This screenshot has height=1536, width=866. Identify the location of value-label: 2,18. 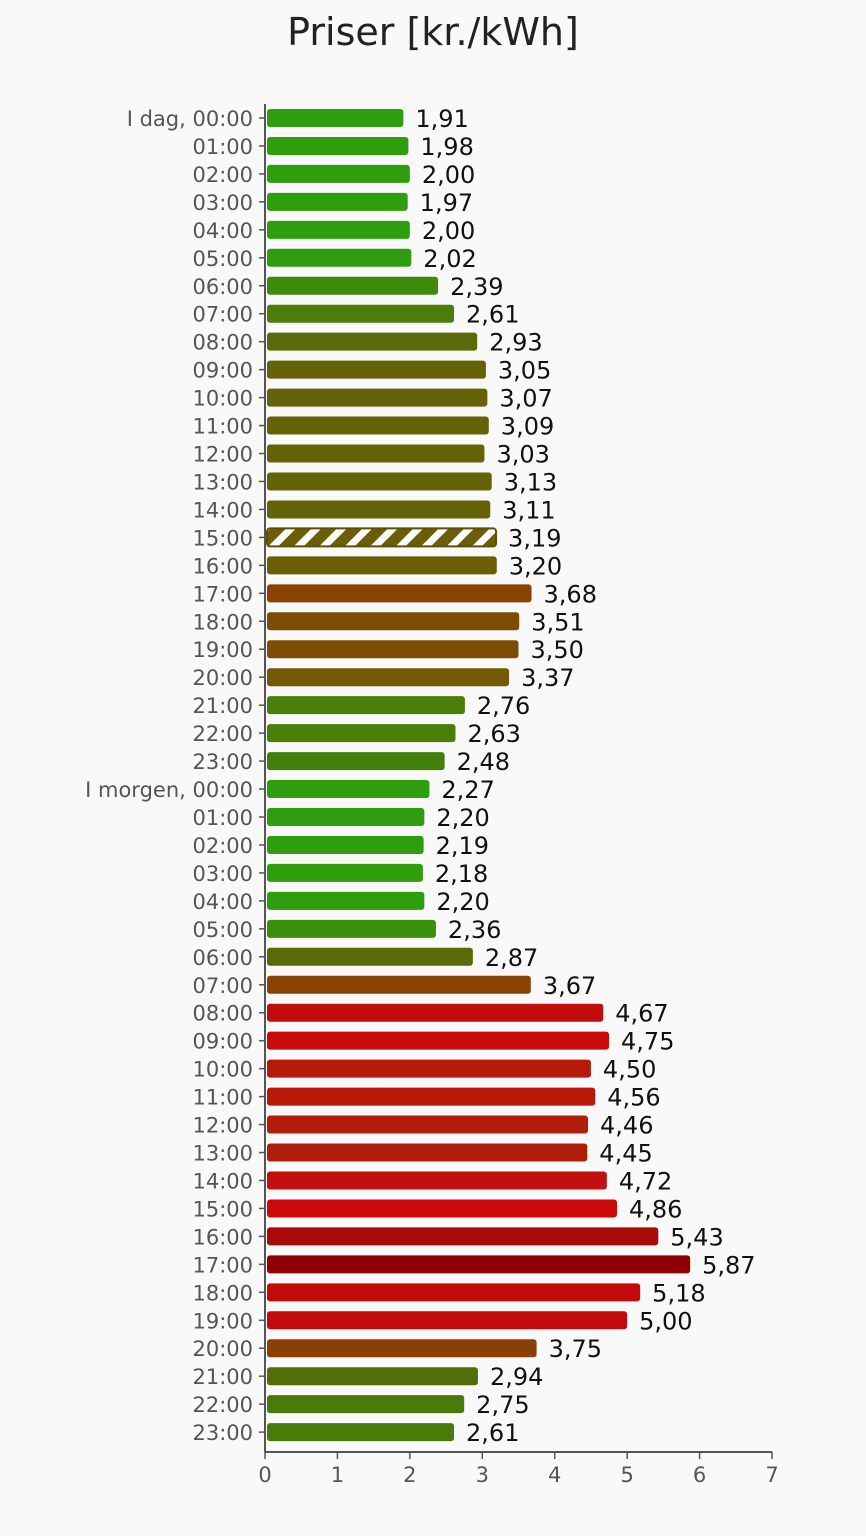
(461, 874).